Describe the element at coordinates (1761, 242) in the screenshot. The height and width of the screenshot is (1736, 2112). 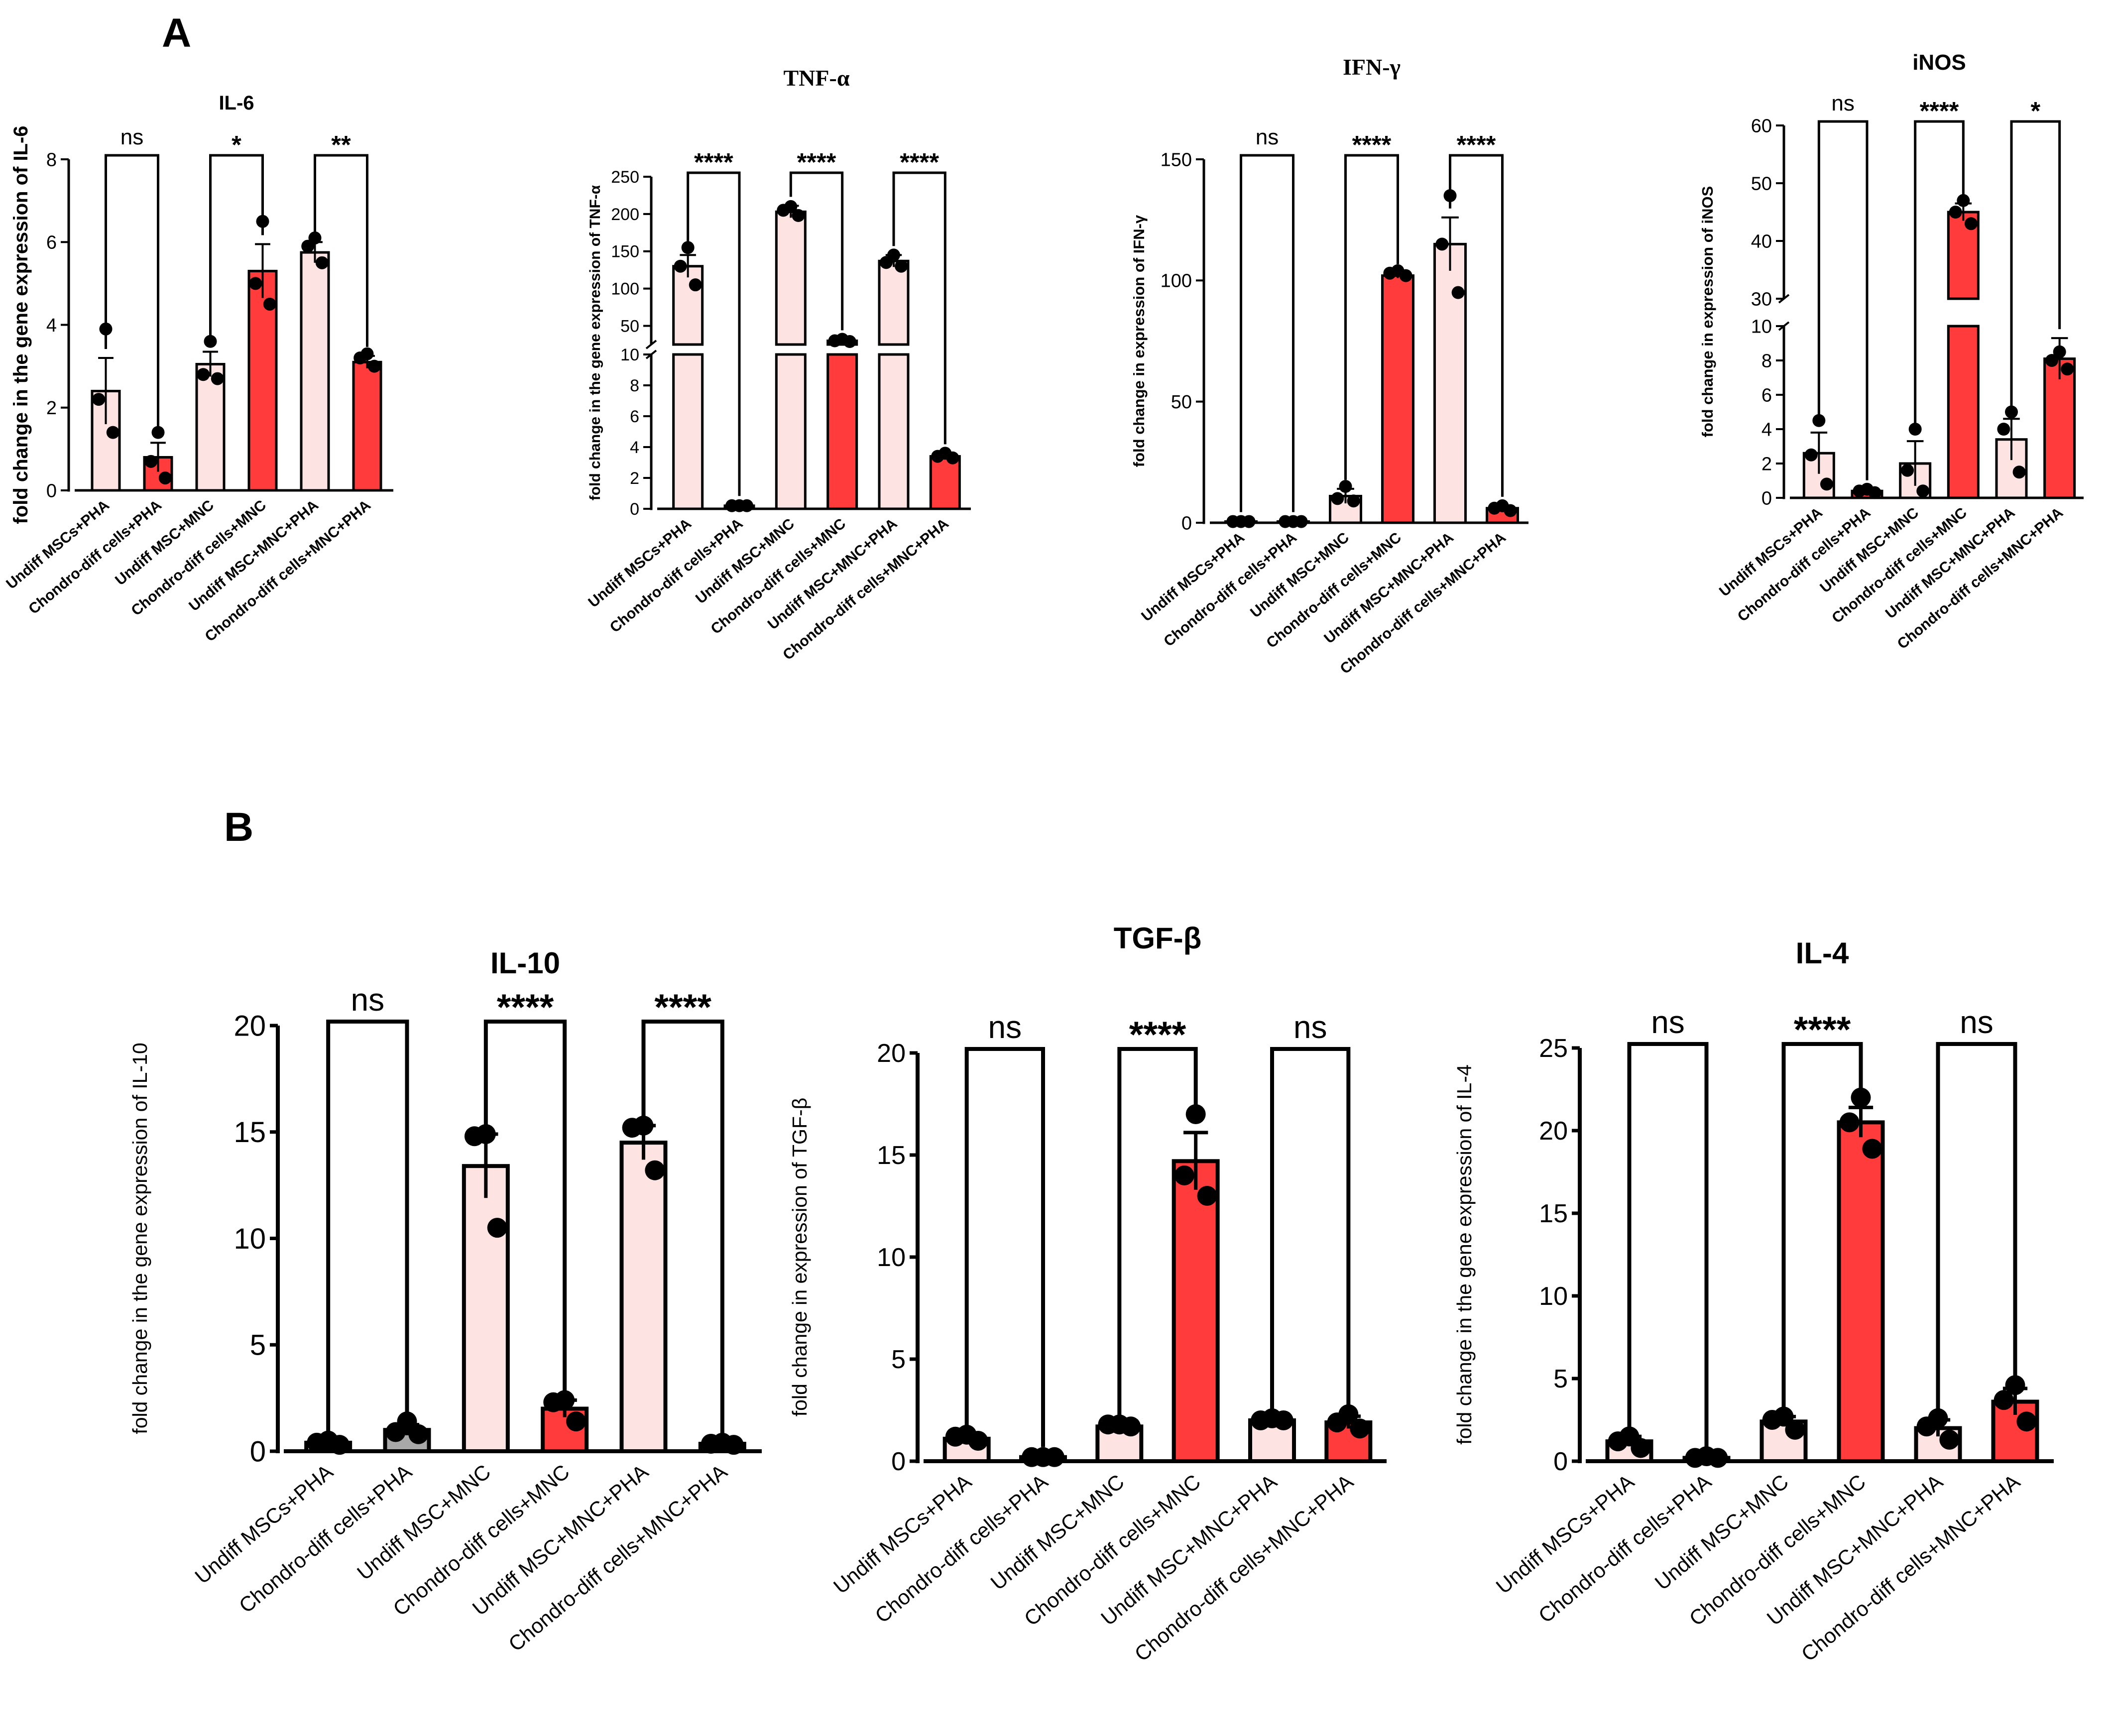
I see `y-tick-label: 40` at that location.